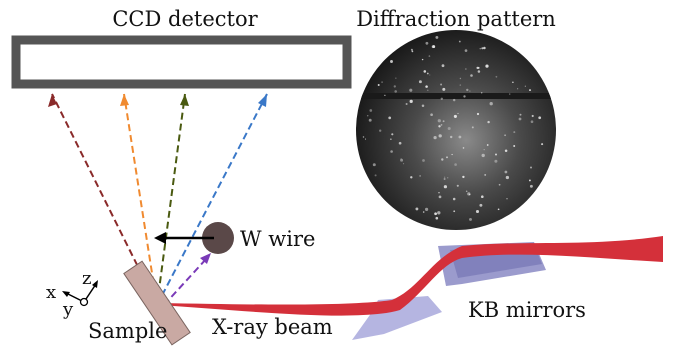  Describe the element at coordinates (157, 303) in the screenshot. I see `sample` at that location.